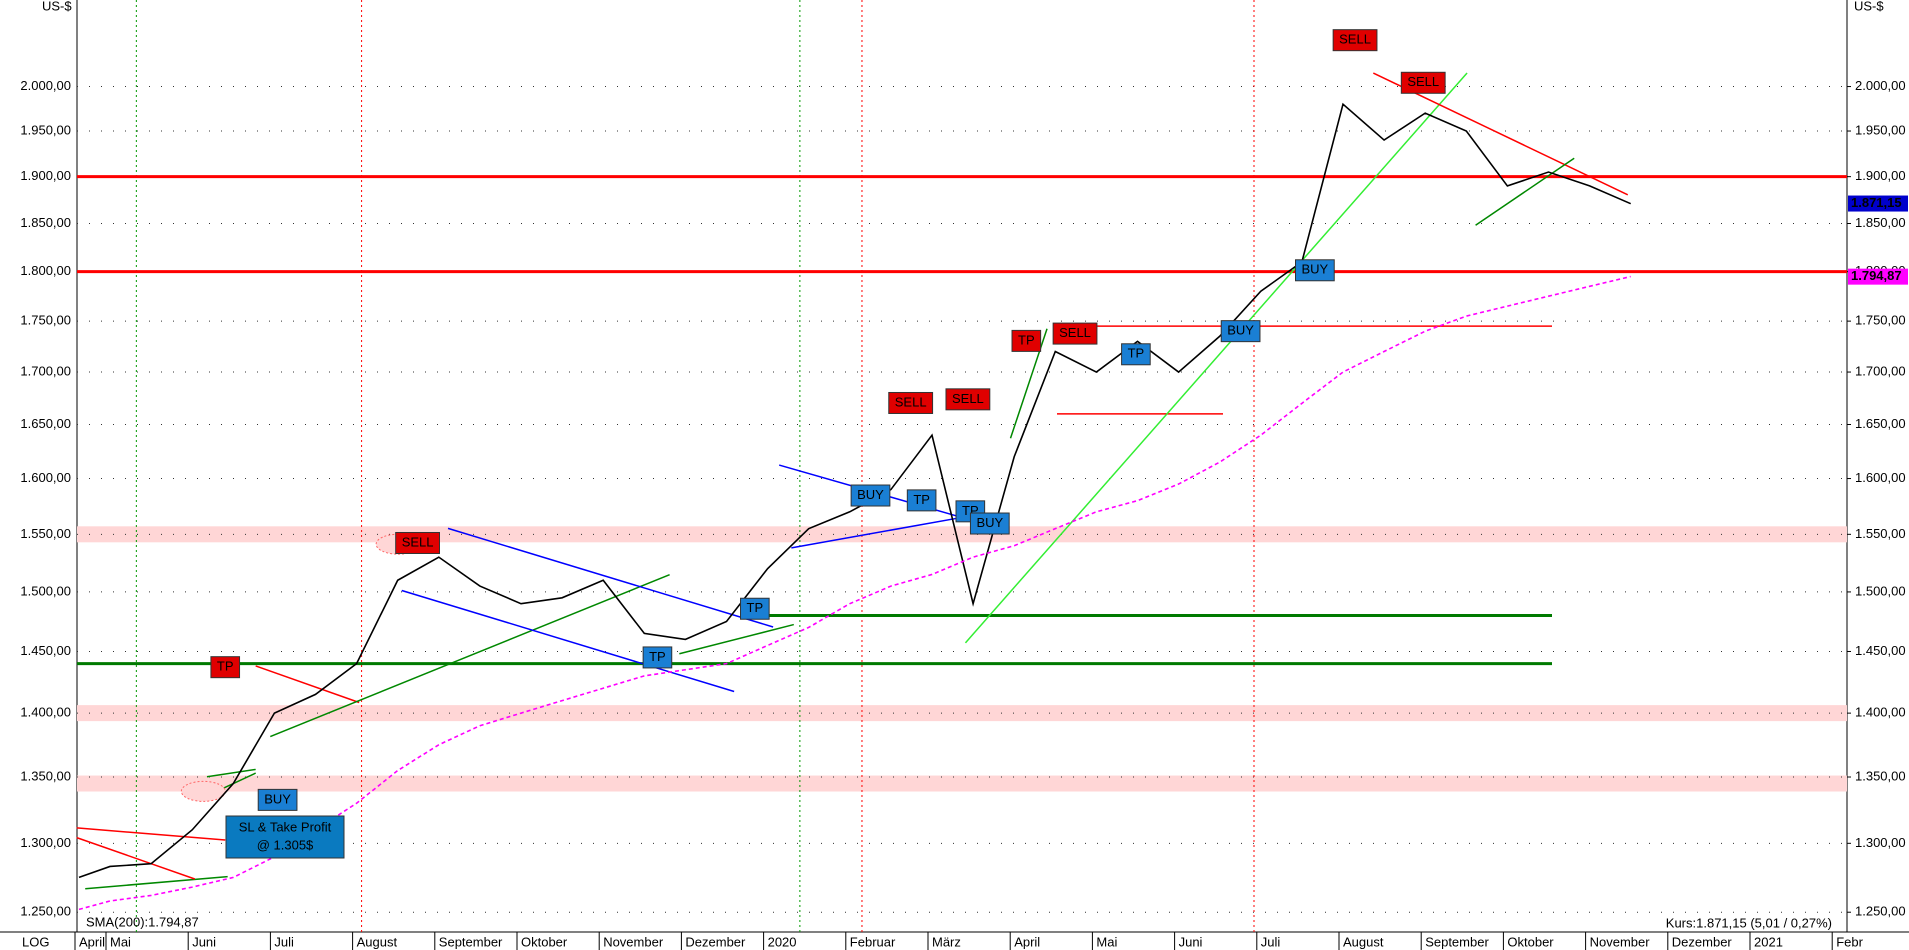 The image size is (1909, 950). I want to click on y-tick-label: 1.750,00, so click(45, 320).